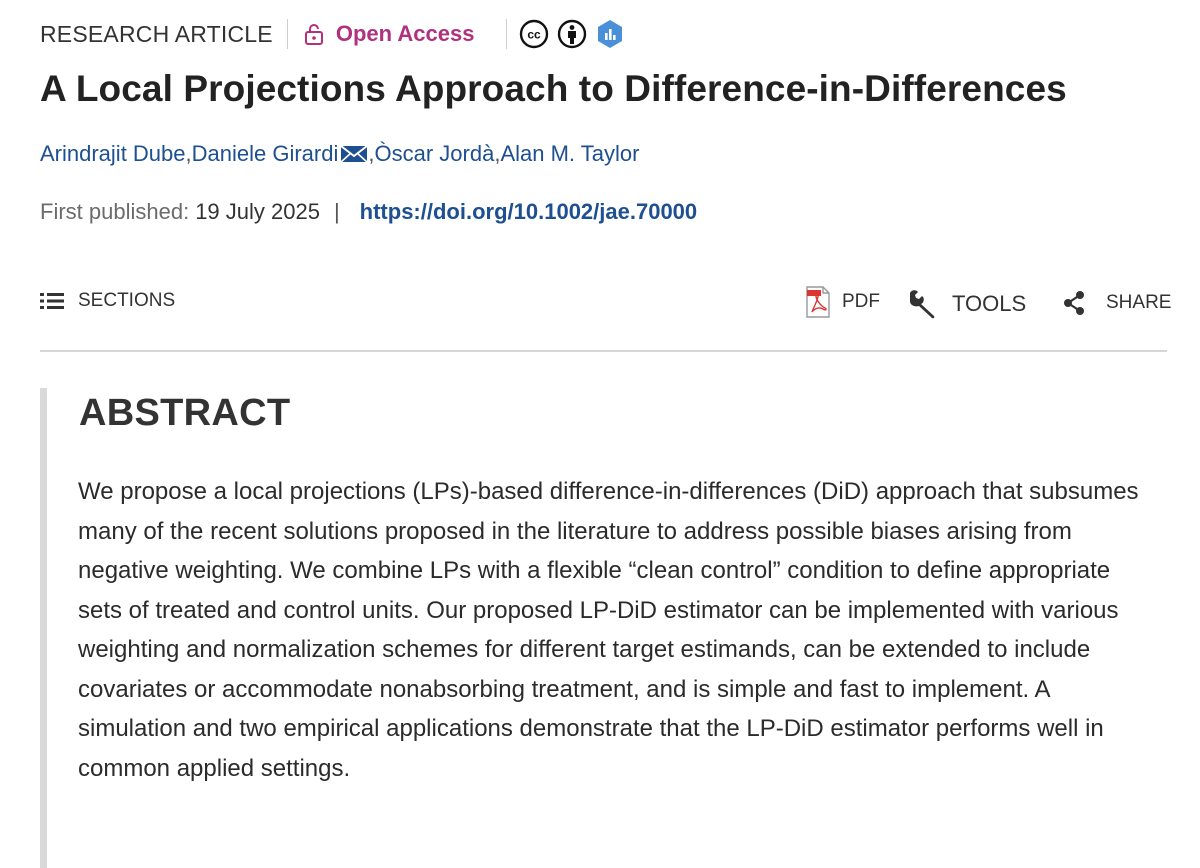 Image resolution: width=1200 pixels, height=868 pixels. I want to click on published-date: 19 July 2025, so click(257, 211).